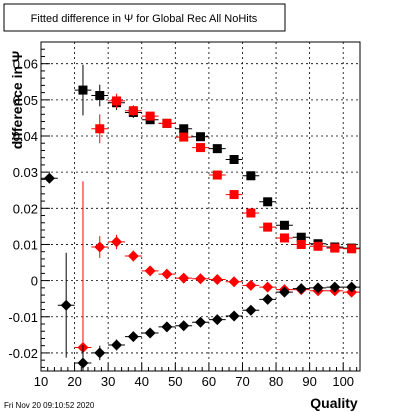 The image size is (400, 412). Describe the element at coordinates (49, 405) in the screenshot. I see `timestamp: Fri Nov 20 09:10:52 2020` at that location.